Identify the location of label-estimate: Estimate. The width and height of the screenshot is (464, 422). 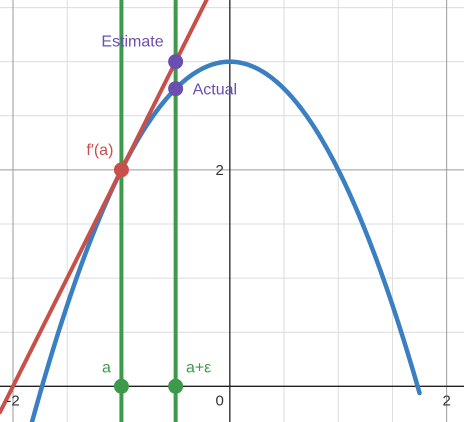
(132, 42).